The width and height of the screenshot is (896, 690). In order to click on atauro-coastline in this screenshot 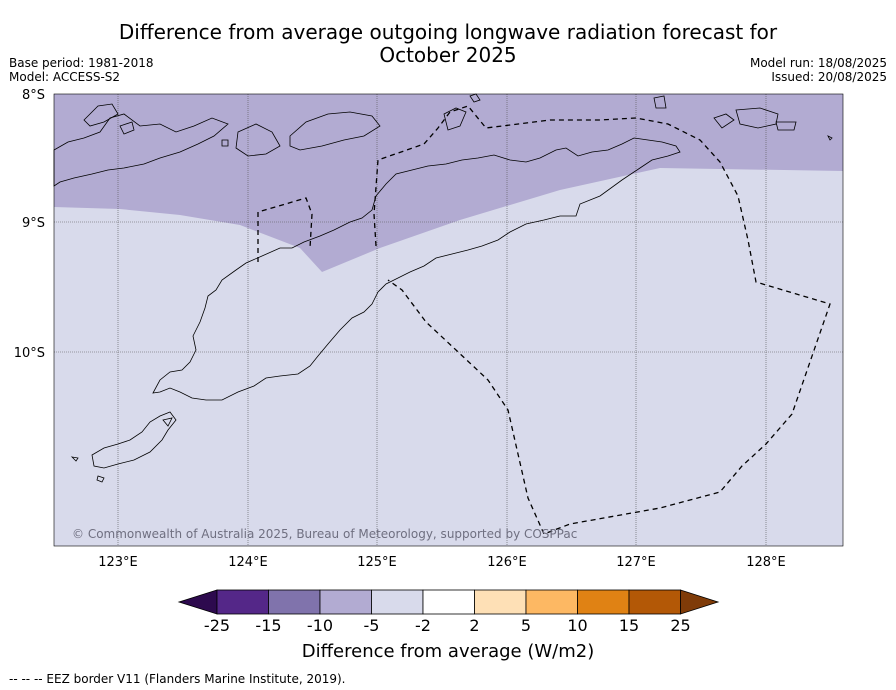, I will do `click(251, 140)`.